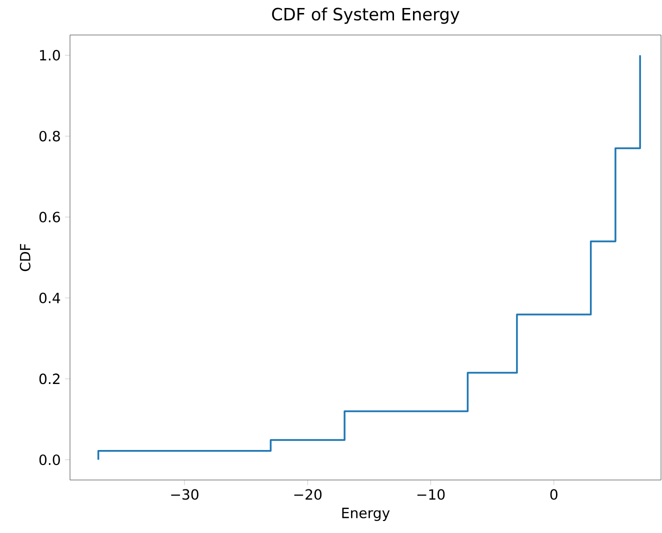 This screenshot has width=662, height=533. I want to click on x-tick-label: −20, so click(308, 494).